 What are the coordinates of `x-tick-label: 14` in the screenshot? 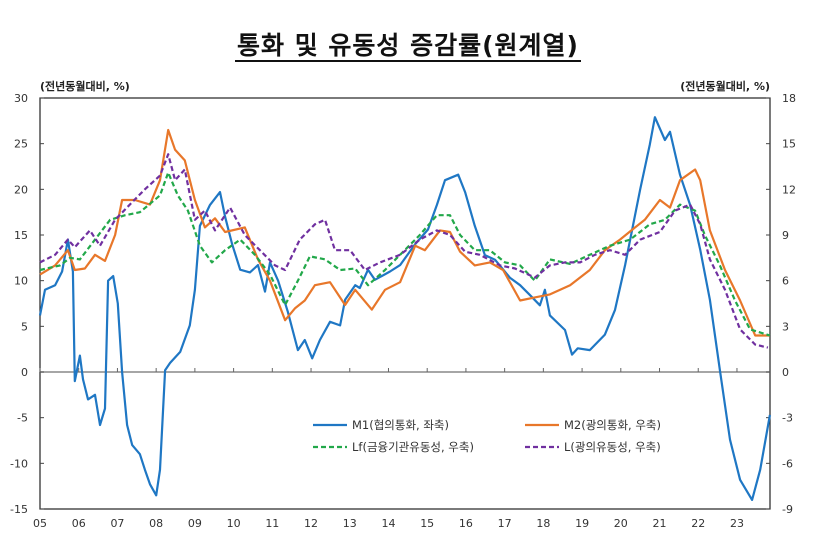 It's located at (388, 523).